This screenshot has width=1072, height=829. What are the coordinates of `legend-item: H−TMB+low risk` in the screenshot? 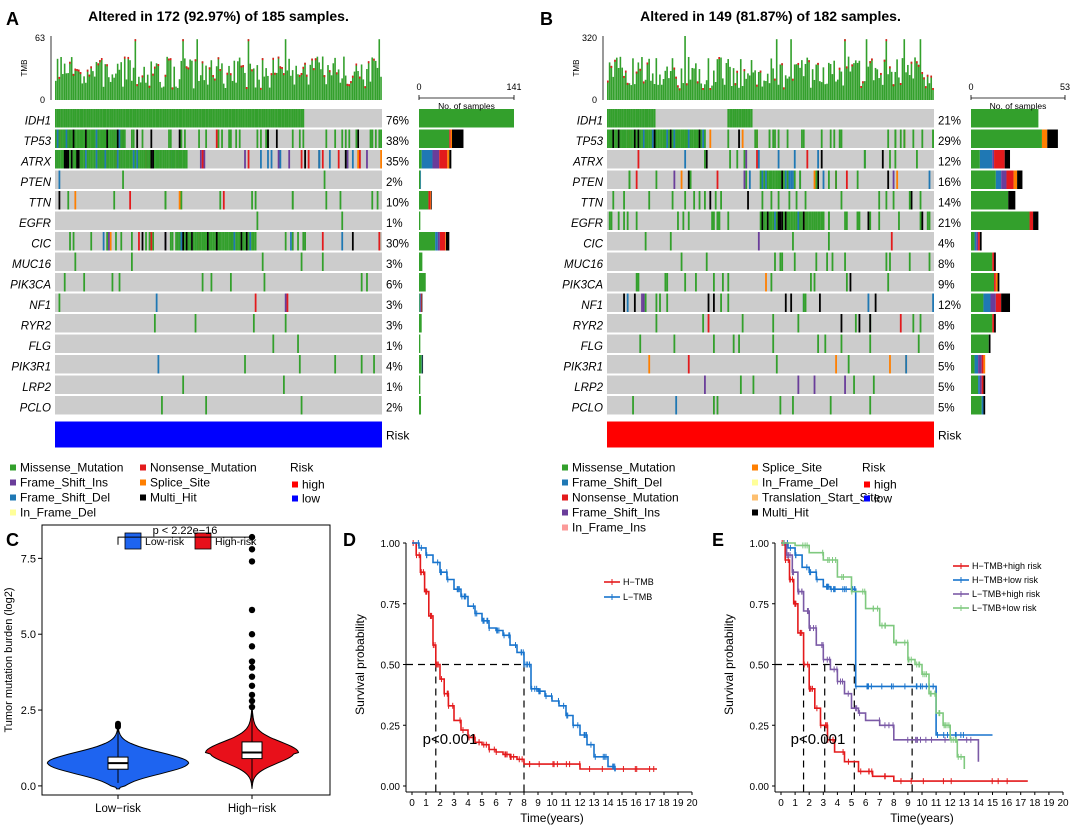 It's located at (1005, 580).